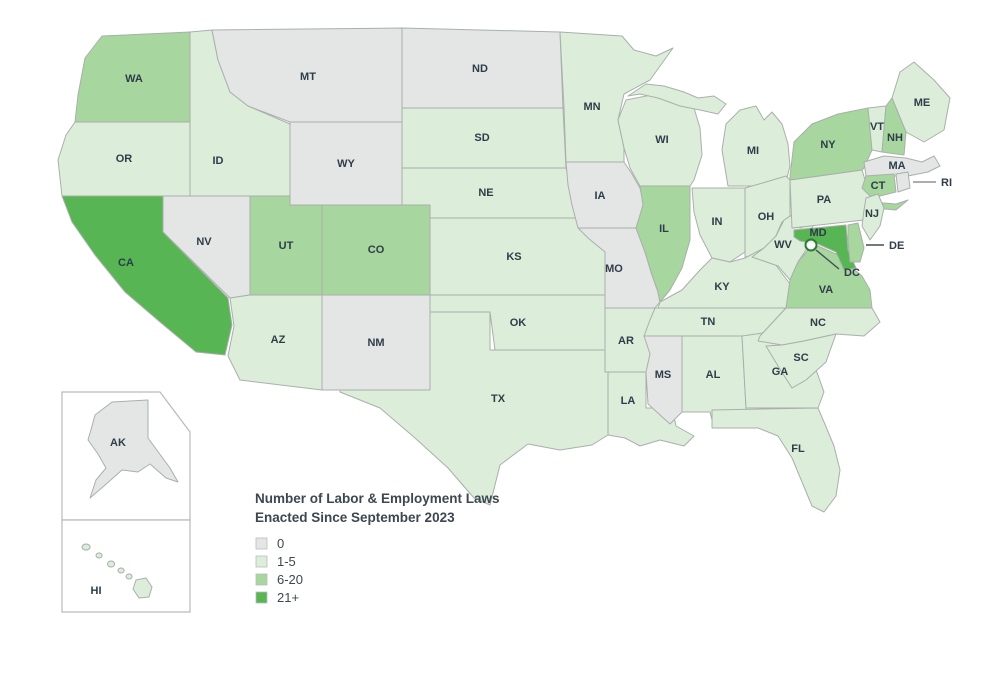  What do you see at coordinates (776, 460) in the screenshot?
I see `state-FL` at bounding box center [776, 460].